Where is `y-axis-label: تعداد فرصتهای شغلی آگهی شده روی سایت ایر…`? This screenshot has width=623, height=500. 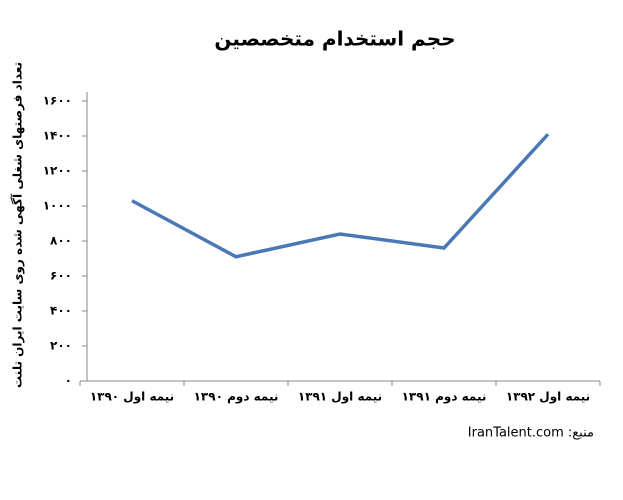
y-axis-label: تعداد فرصتهای شغلی آگهی شده روی سایت ایر… is located at coordinates (18, 225).